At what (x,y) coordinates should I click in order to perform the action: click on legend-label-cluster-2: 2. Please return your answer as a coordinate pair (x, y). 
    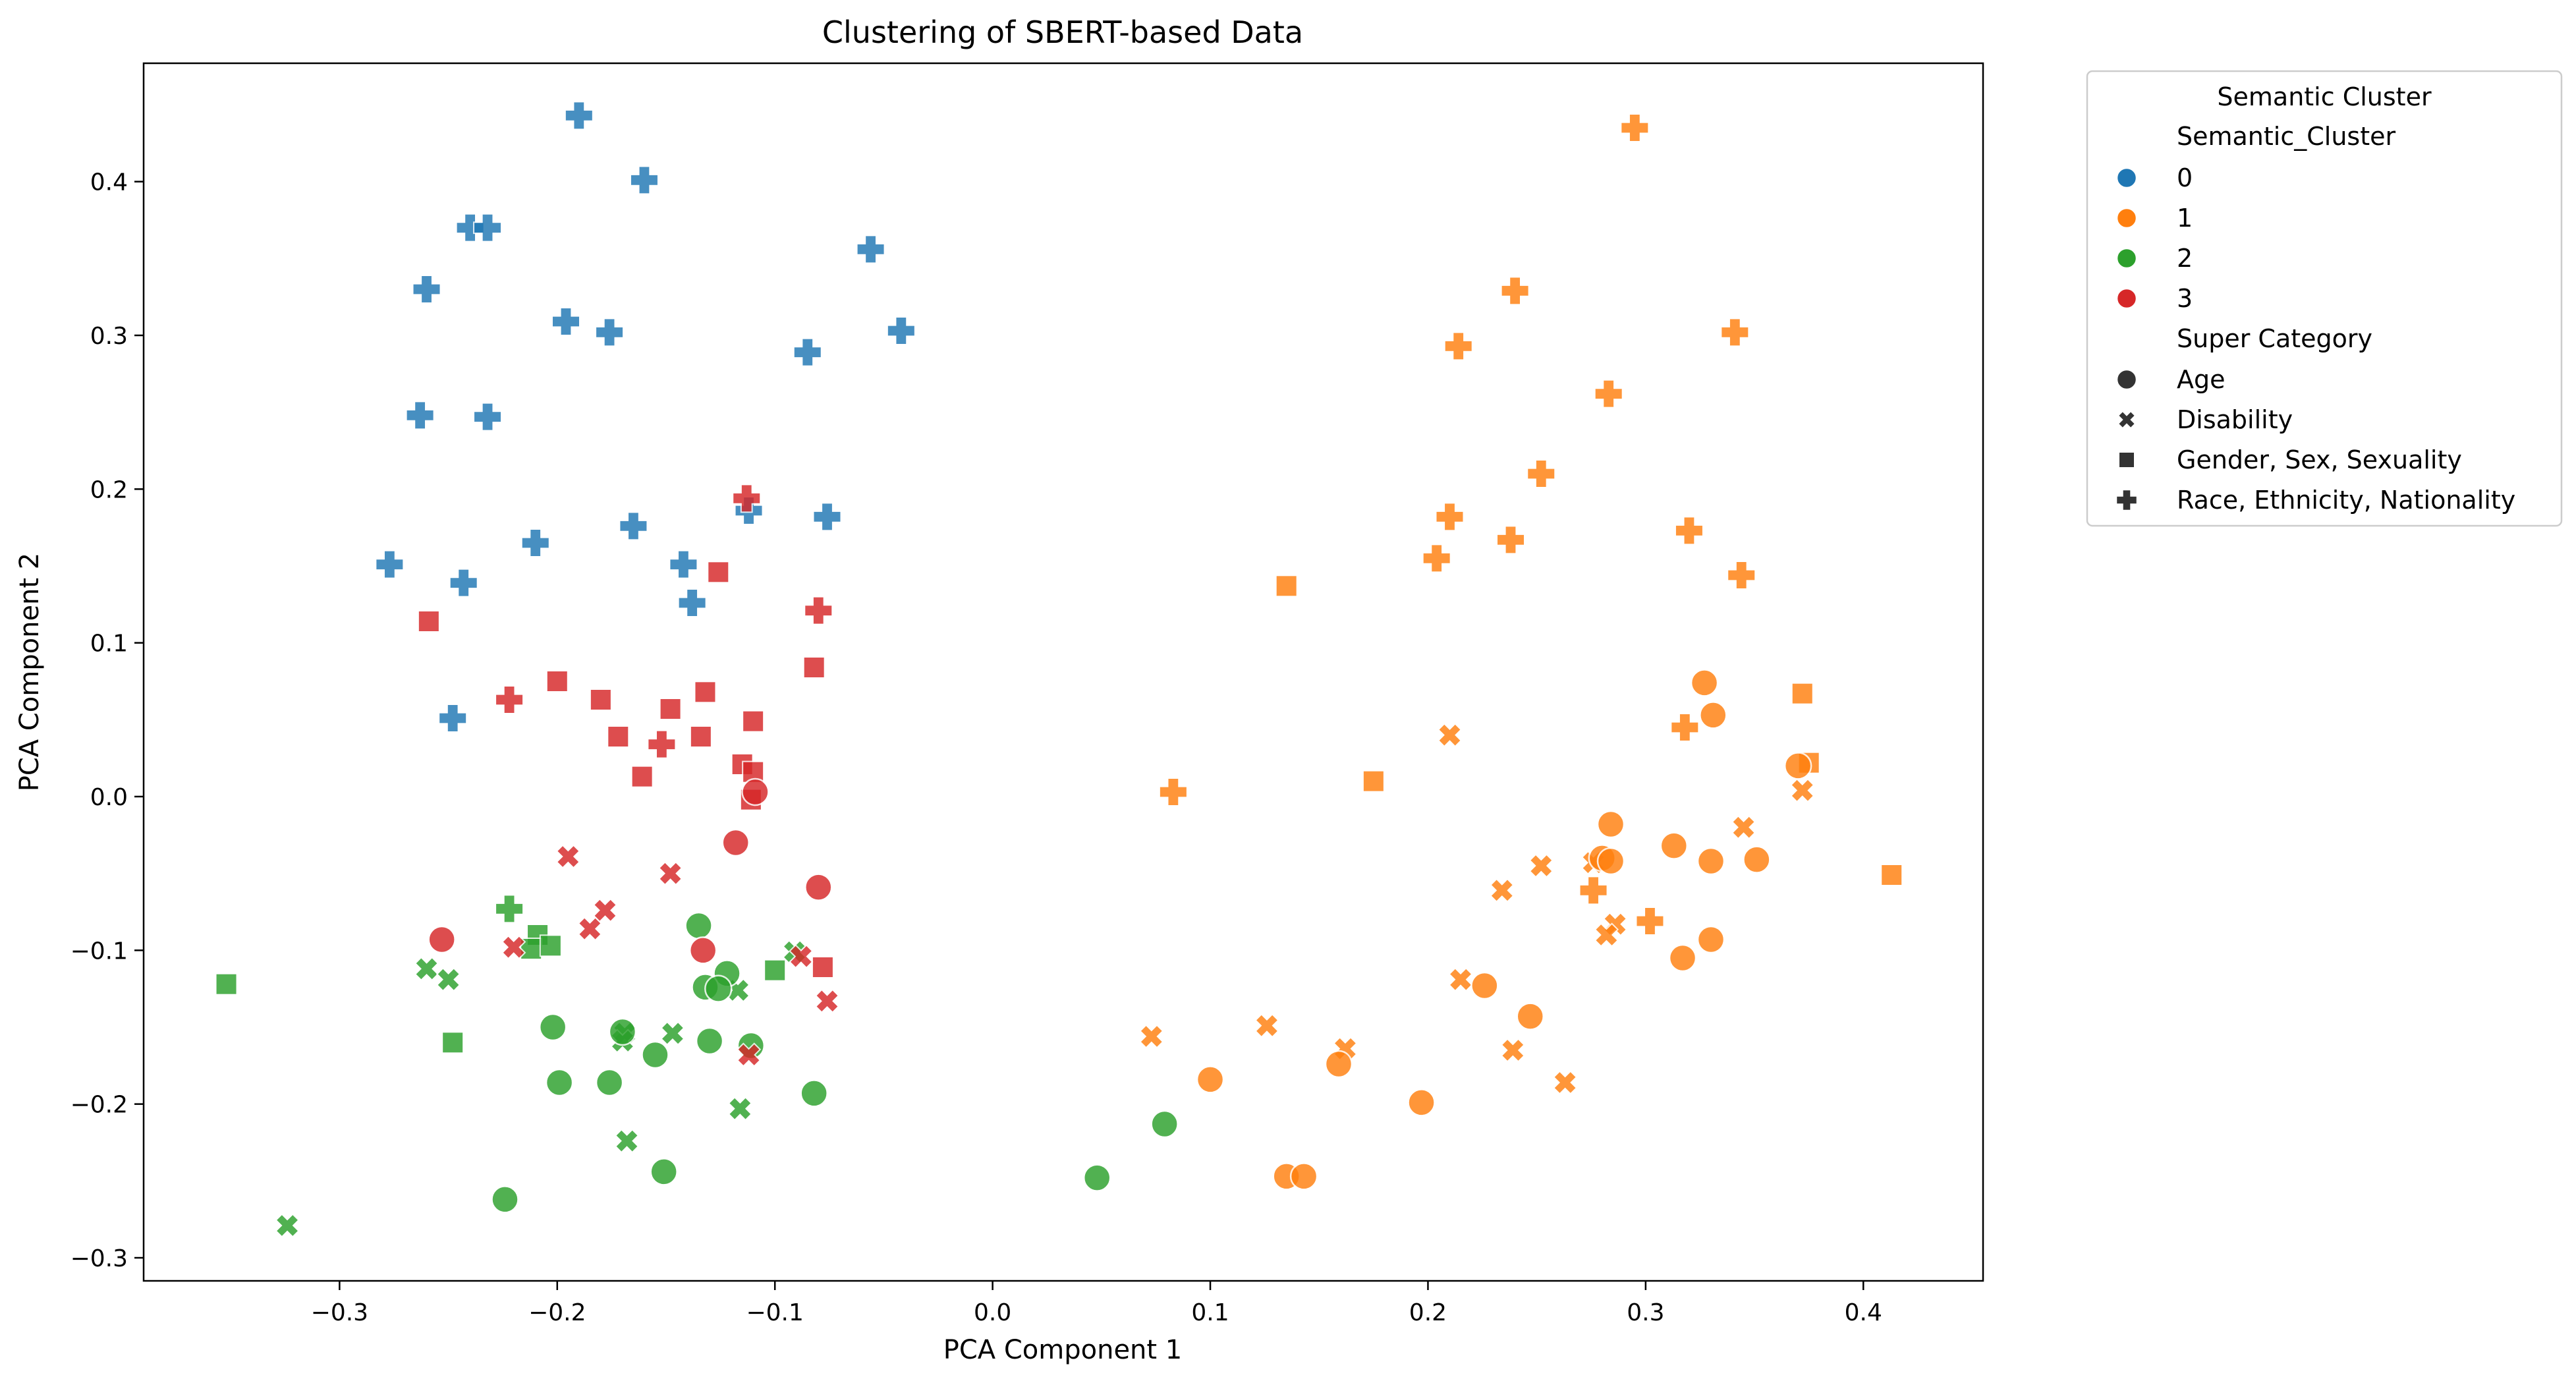
    Looking at the image, I should click on (2185, 258).